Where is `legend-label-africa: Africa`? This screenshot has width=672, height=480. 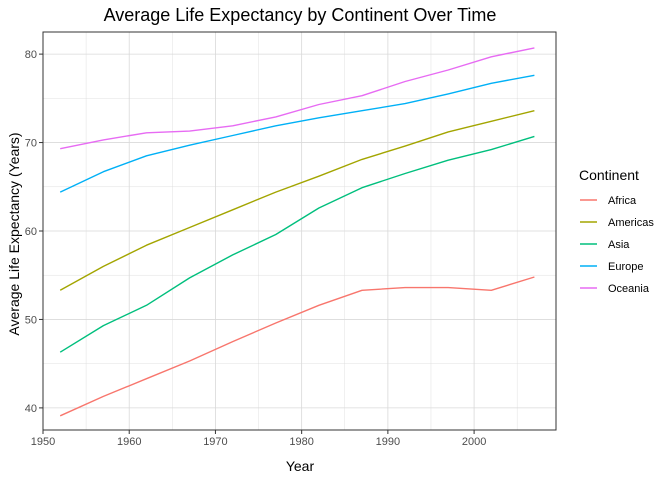 legend-label-africa: Africa is located at coordinates (622, 201).